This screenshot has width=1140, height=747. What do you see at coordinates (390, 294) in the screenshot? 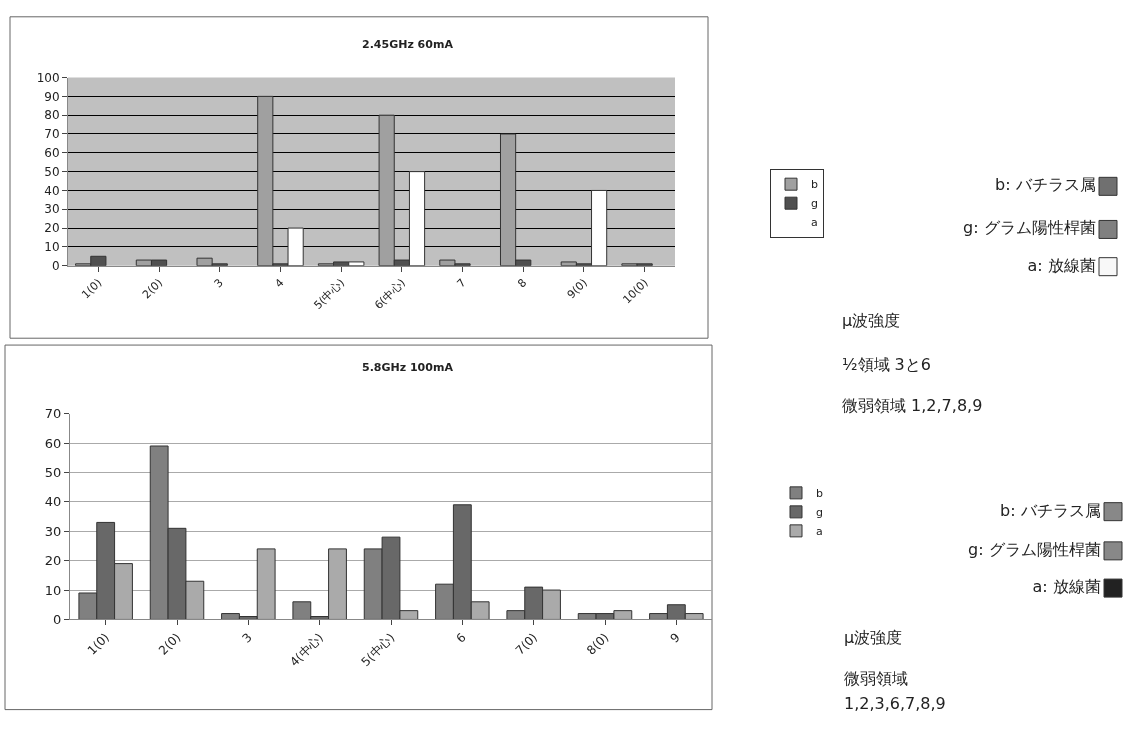
I see `x-tick-label: 6(中心)` at bounding box center [390, 294].